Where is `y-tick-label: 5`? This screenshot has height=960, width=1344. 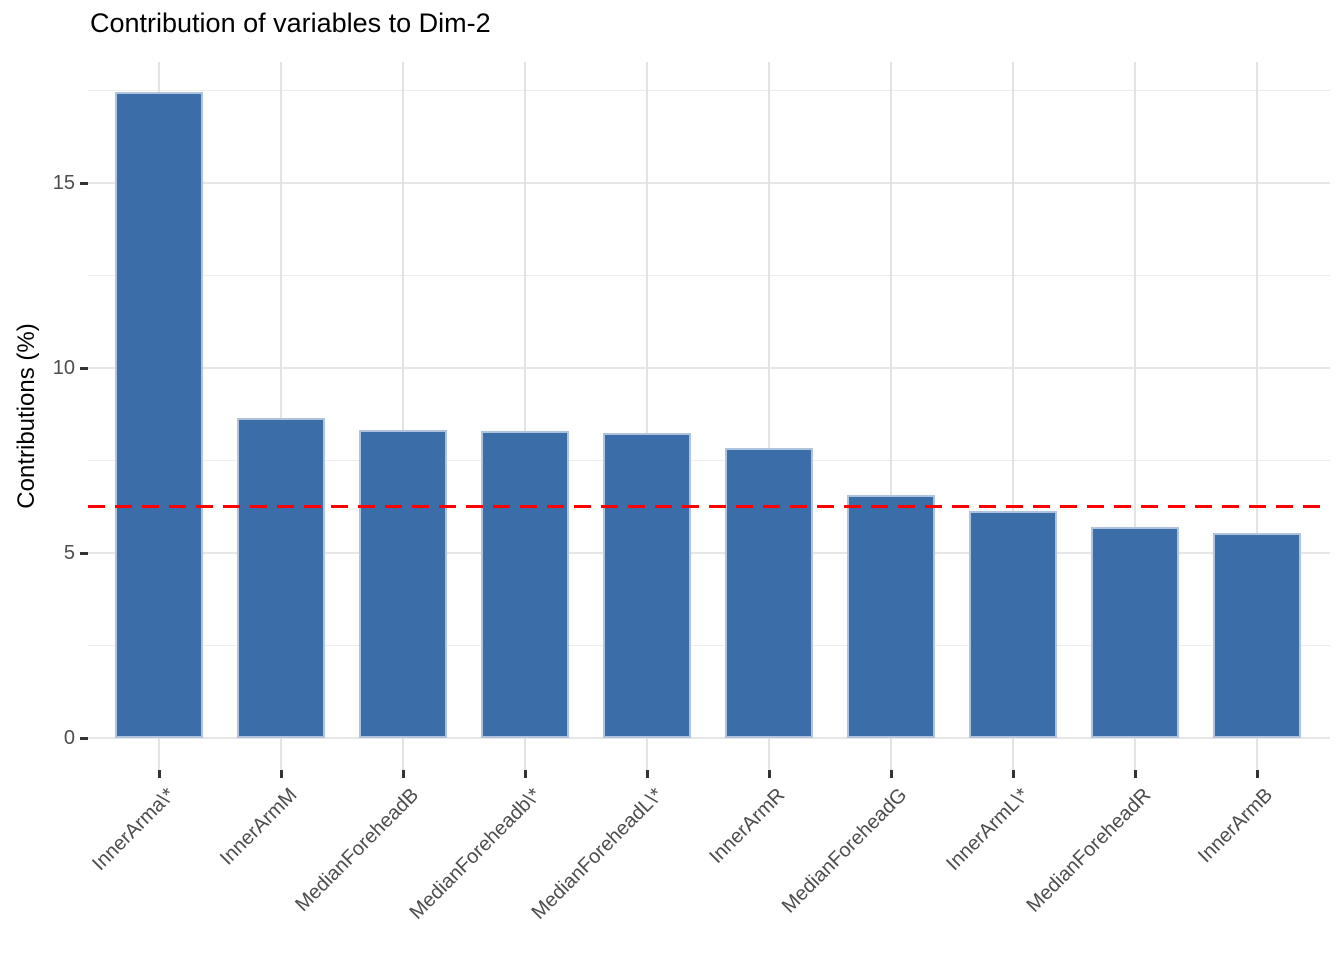
y-tick-label: 5 is located at coordinates (69, 553).